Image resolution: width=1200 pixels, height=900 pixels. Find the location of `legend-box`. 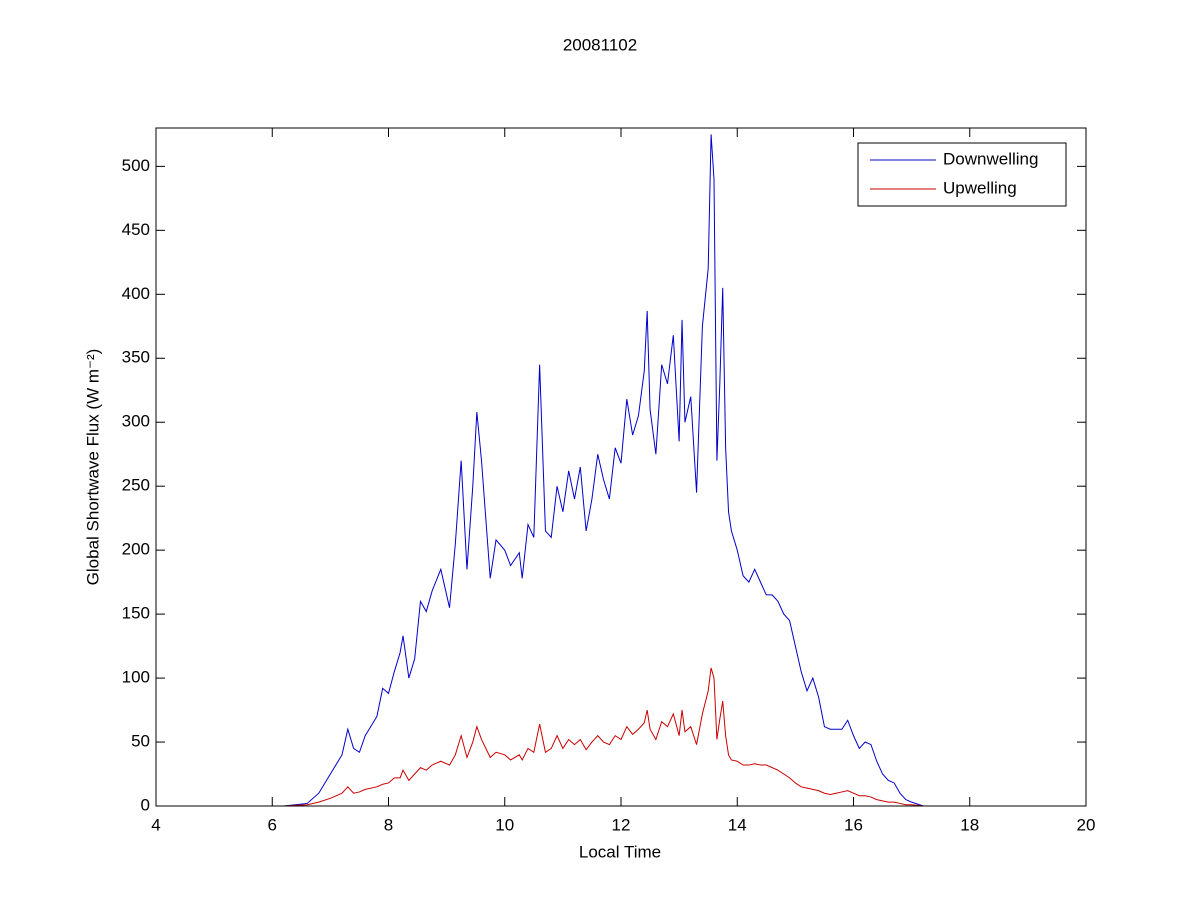

legend-box is located at coordinates (962, 174).